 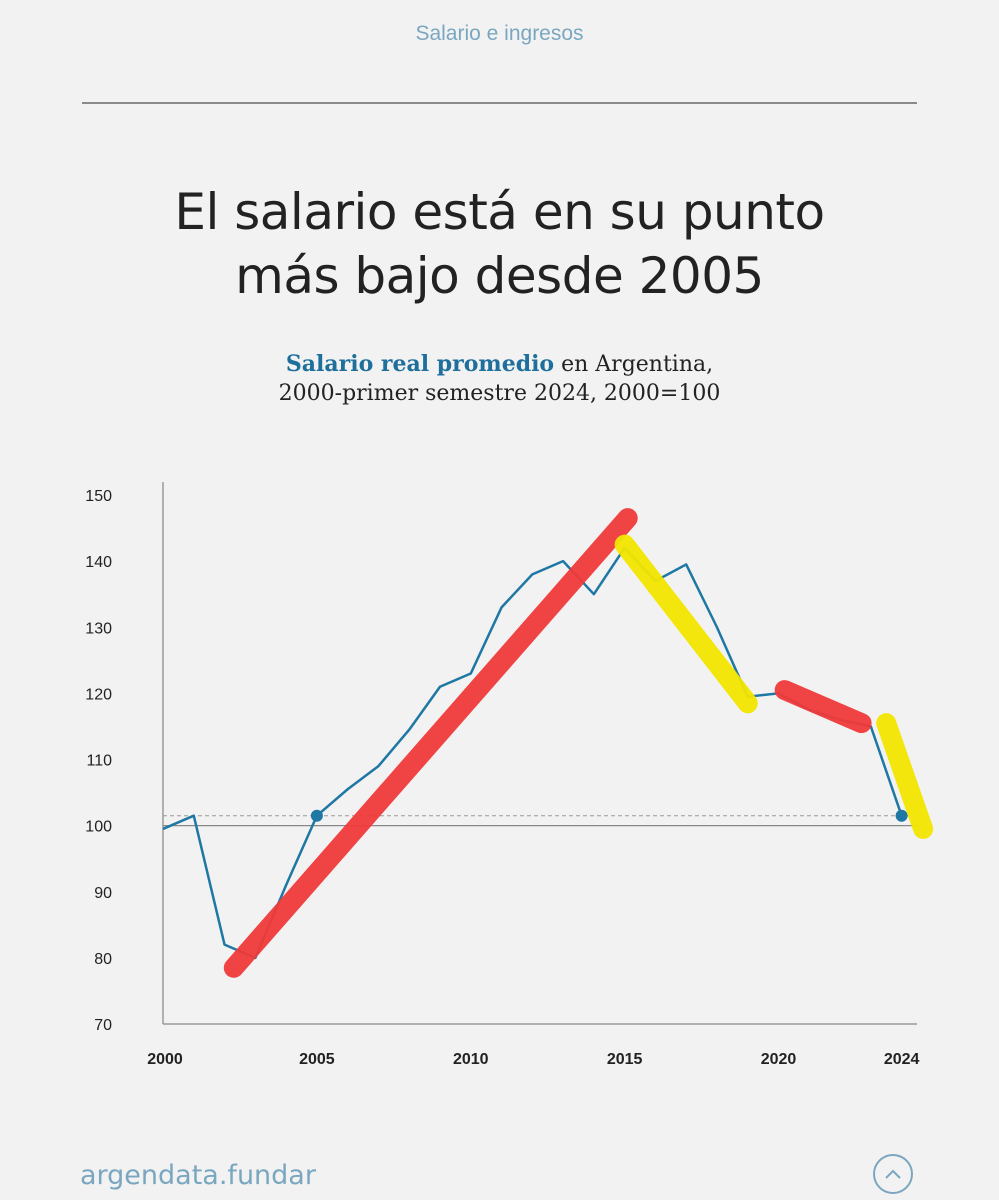 I want to click on subtitle-rest: en Argentina,, so click(x=634, y=364).